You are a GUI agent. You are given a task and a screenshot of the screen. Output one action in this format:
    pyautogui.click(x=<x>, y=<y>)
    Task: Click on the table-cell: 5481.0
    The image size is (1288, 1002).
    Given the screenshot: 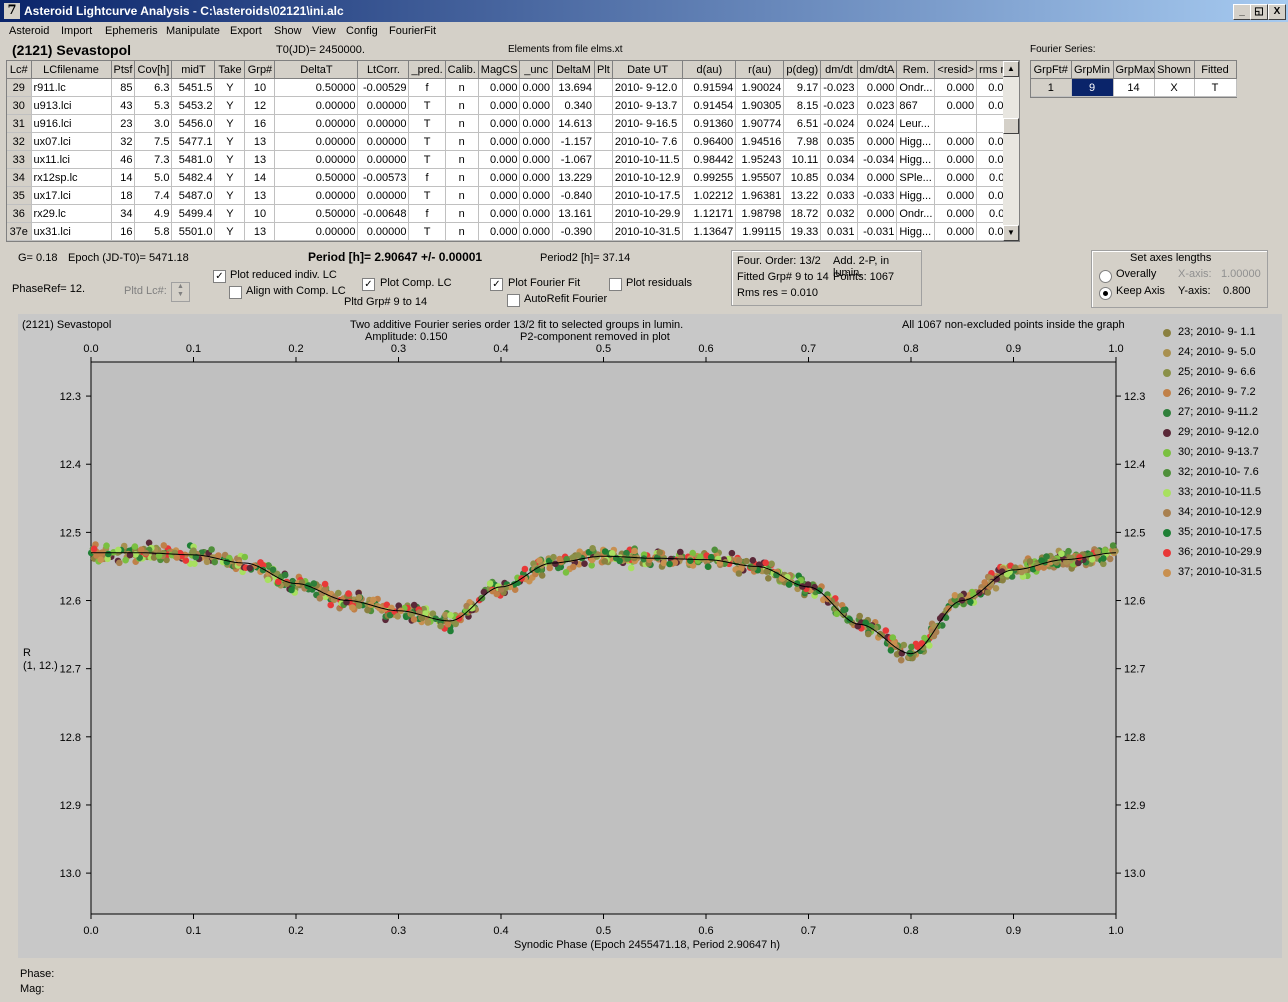 What is the action you would take?
    pyautogui.click(x=193, y=159)
    